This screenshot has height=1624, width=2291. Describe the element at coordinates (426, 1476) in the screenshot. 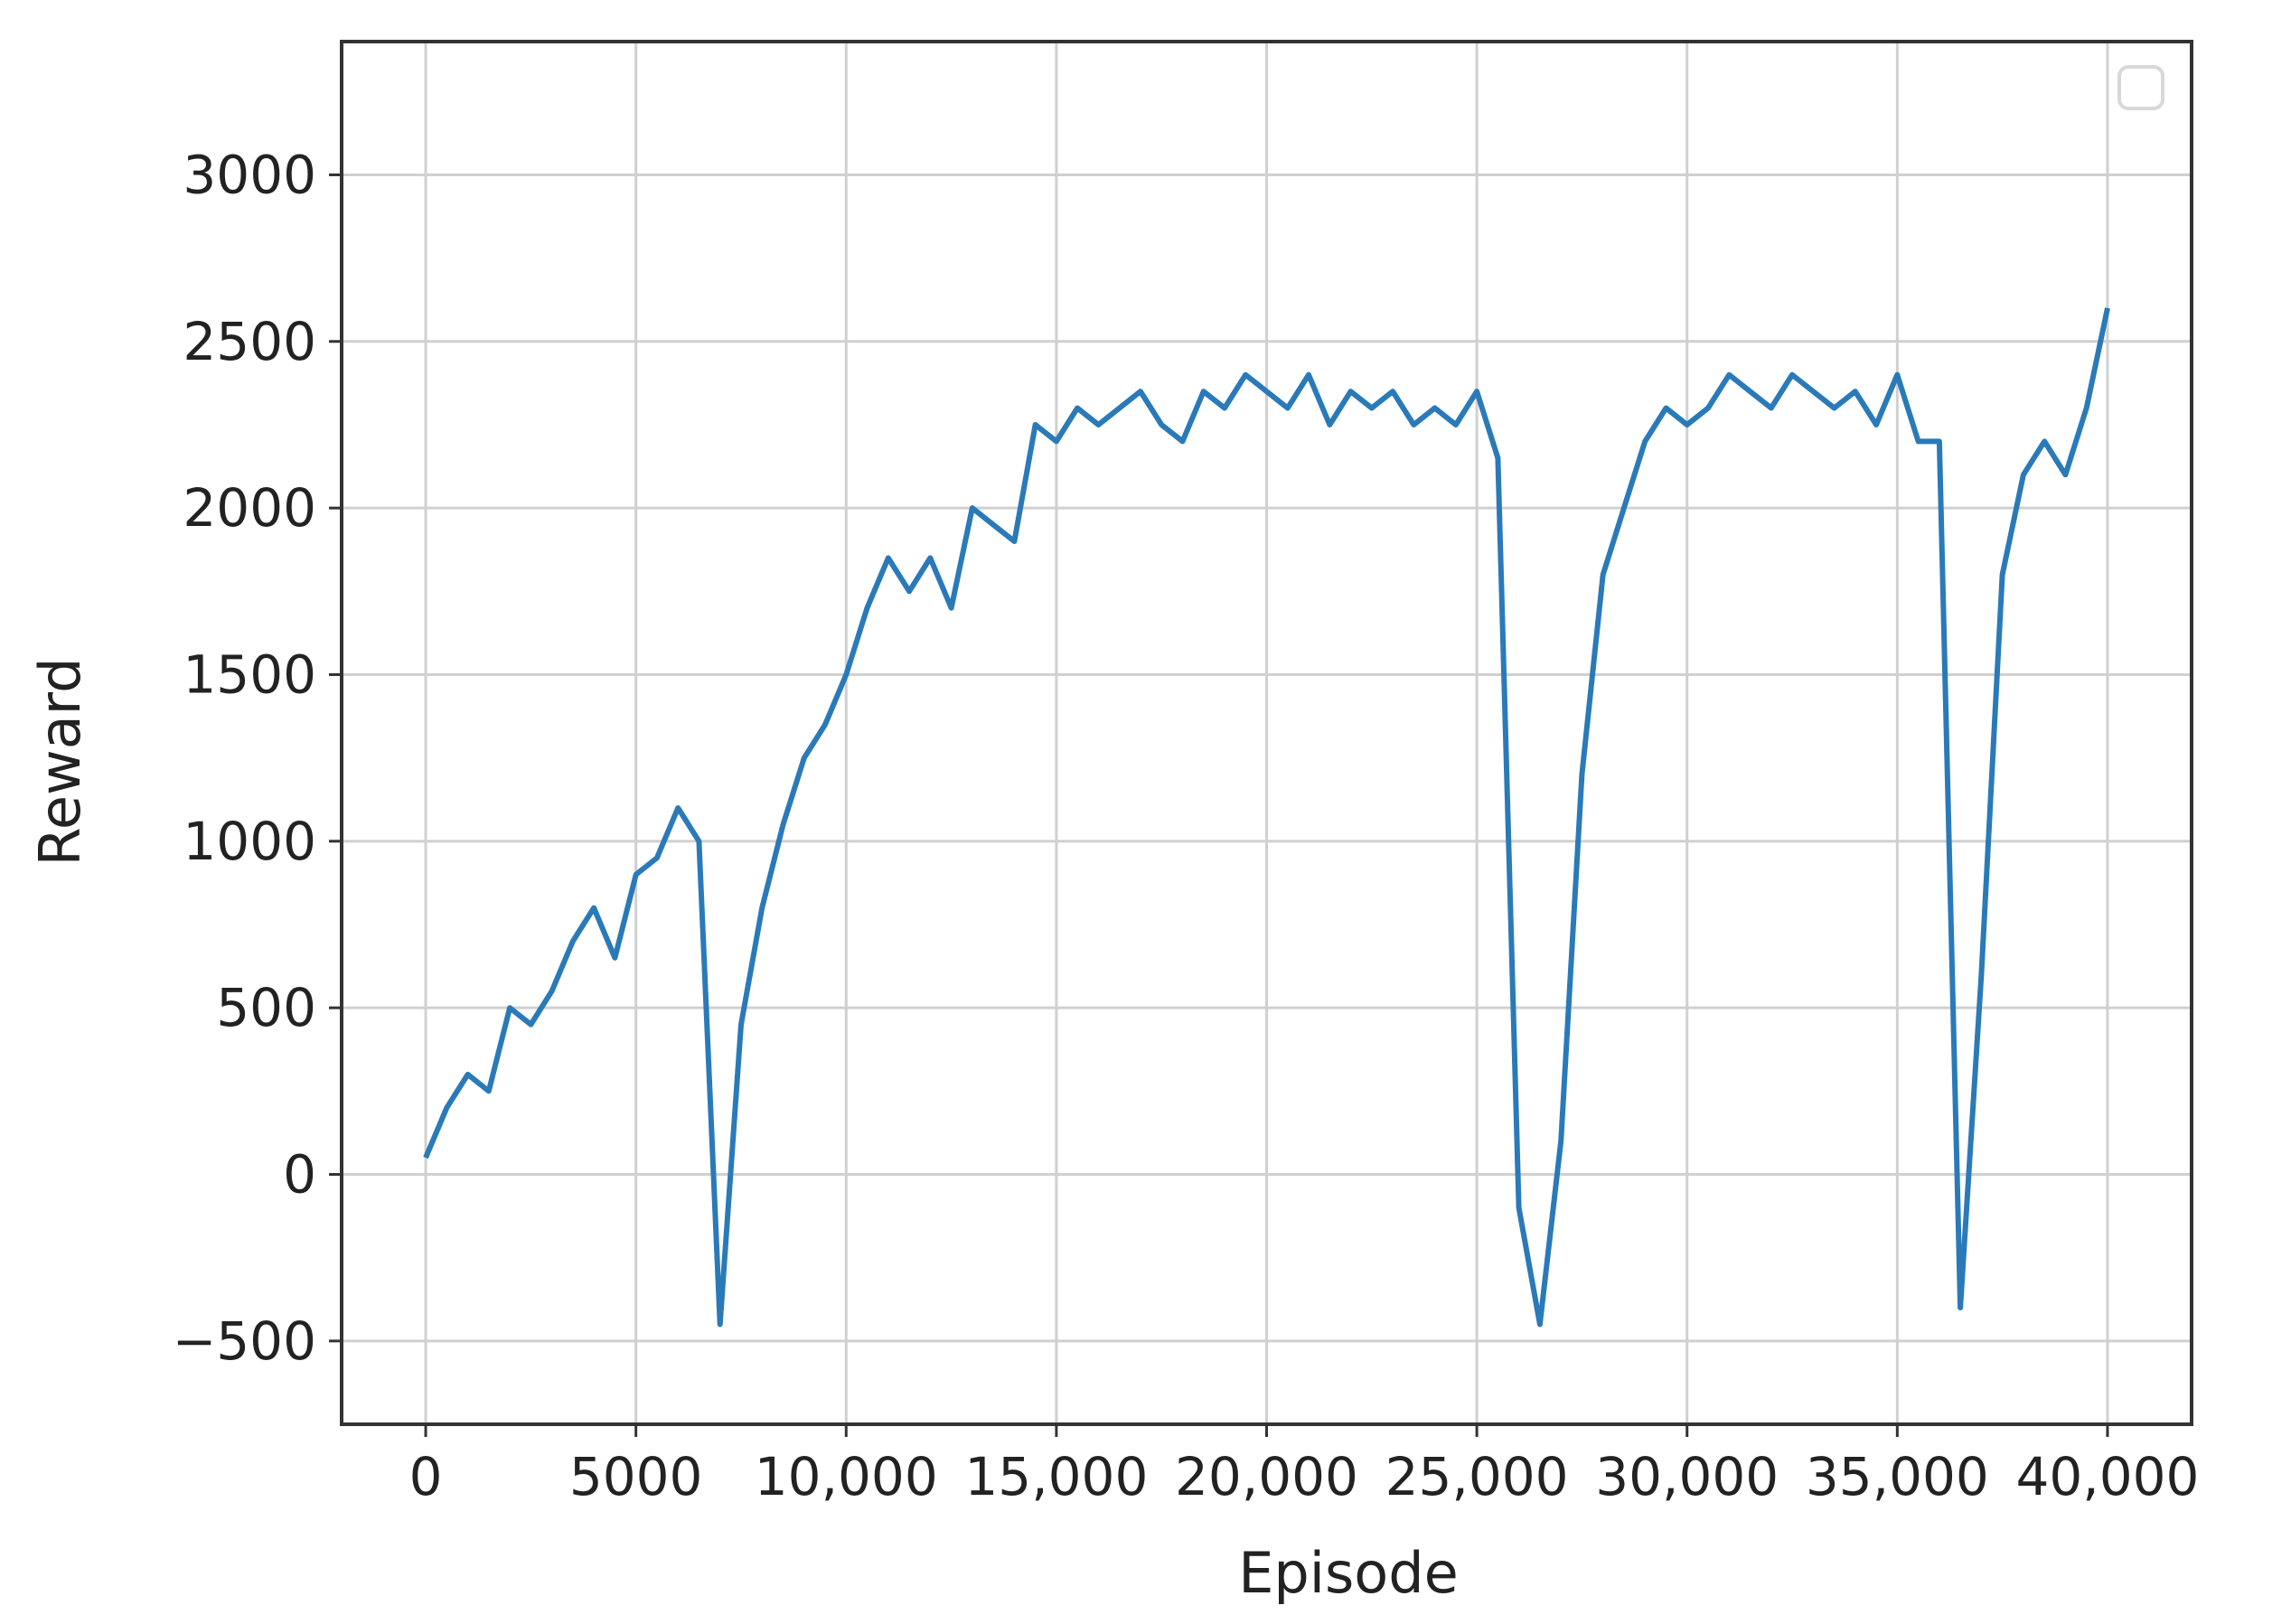

I see `x-tick-label: 0` at that location.